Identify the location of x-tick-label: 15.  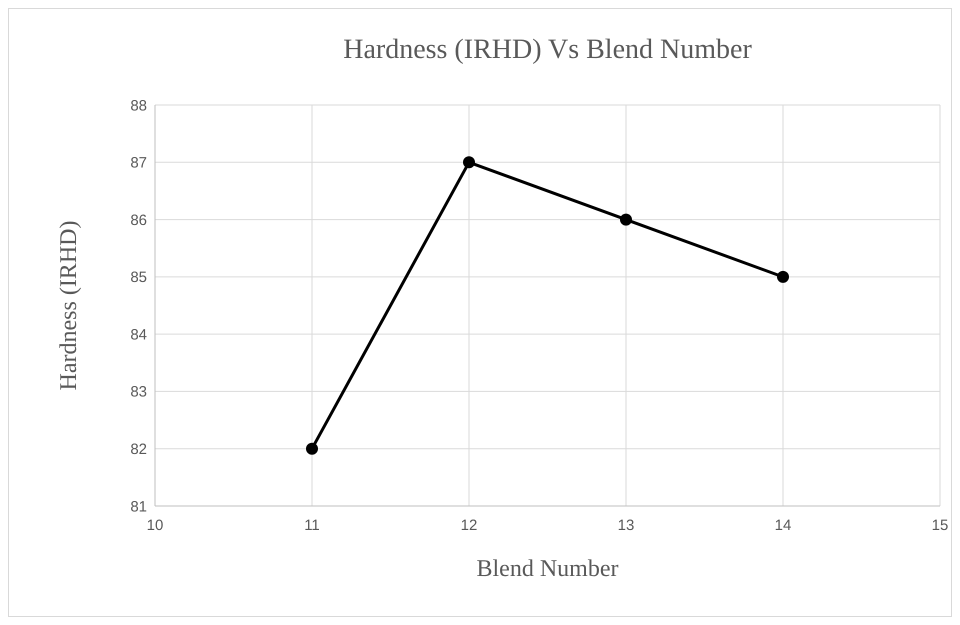
(940, 525).